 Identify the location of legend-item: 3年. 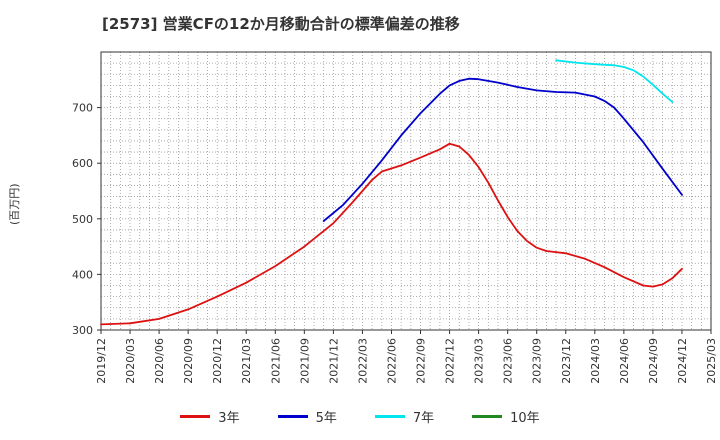
(210, 416).